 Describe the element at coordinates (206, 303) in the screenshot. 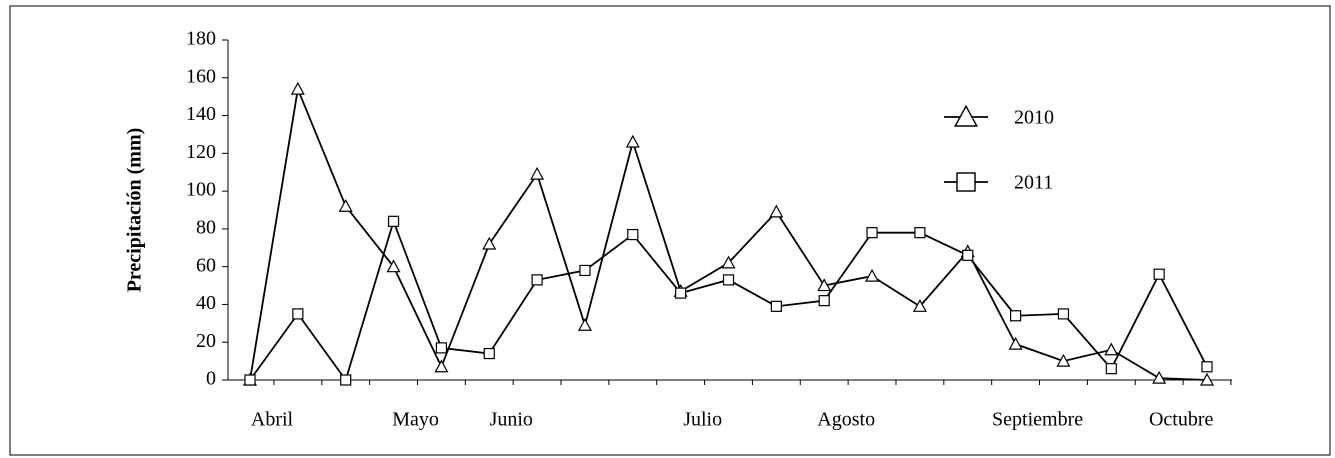

I see `y-tick-label: 40` at that location.